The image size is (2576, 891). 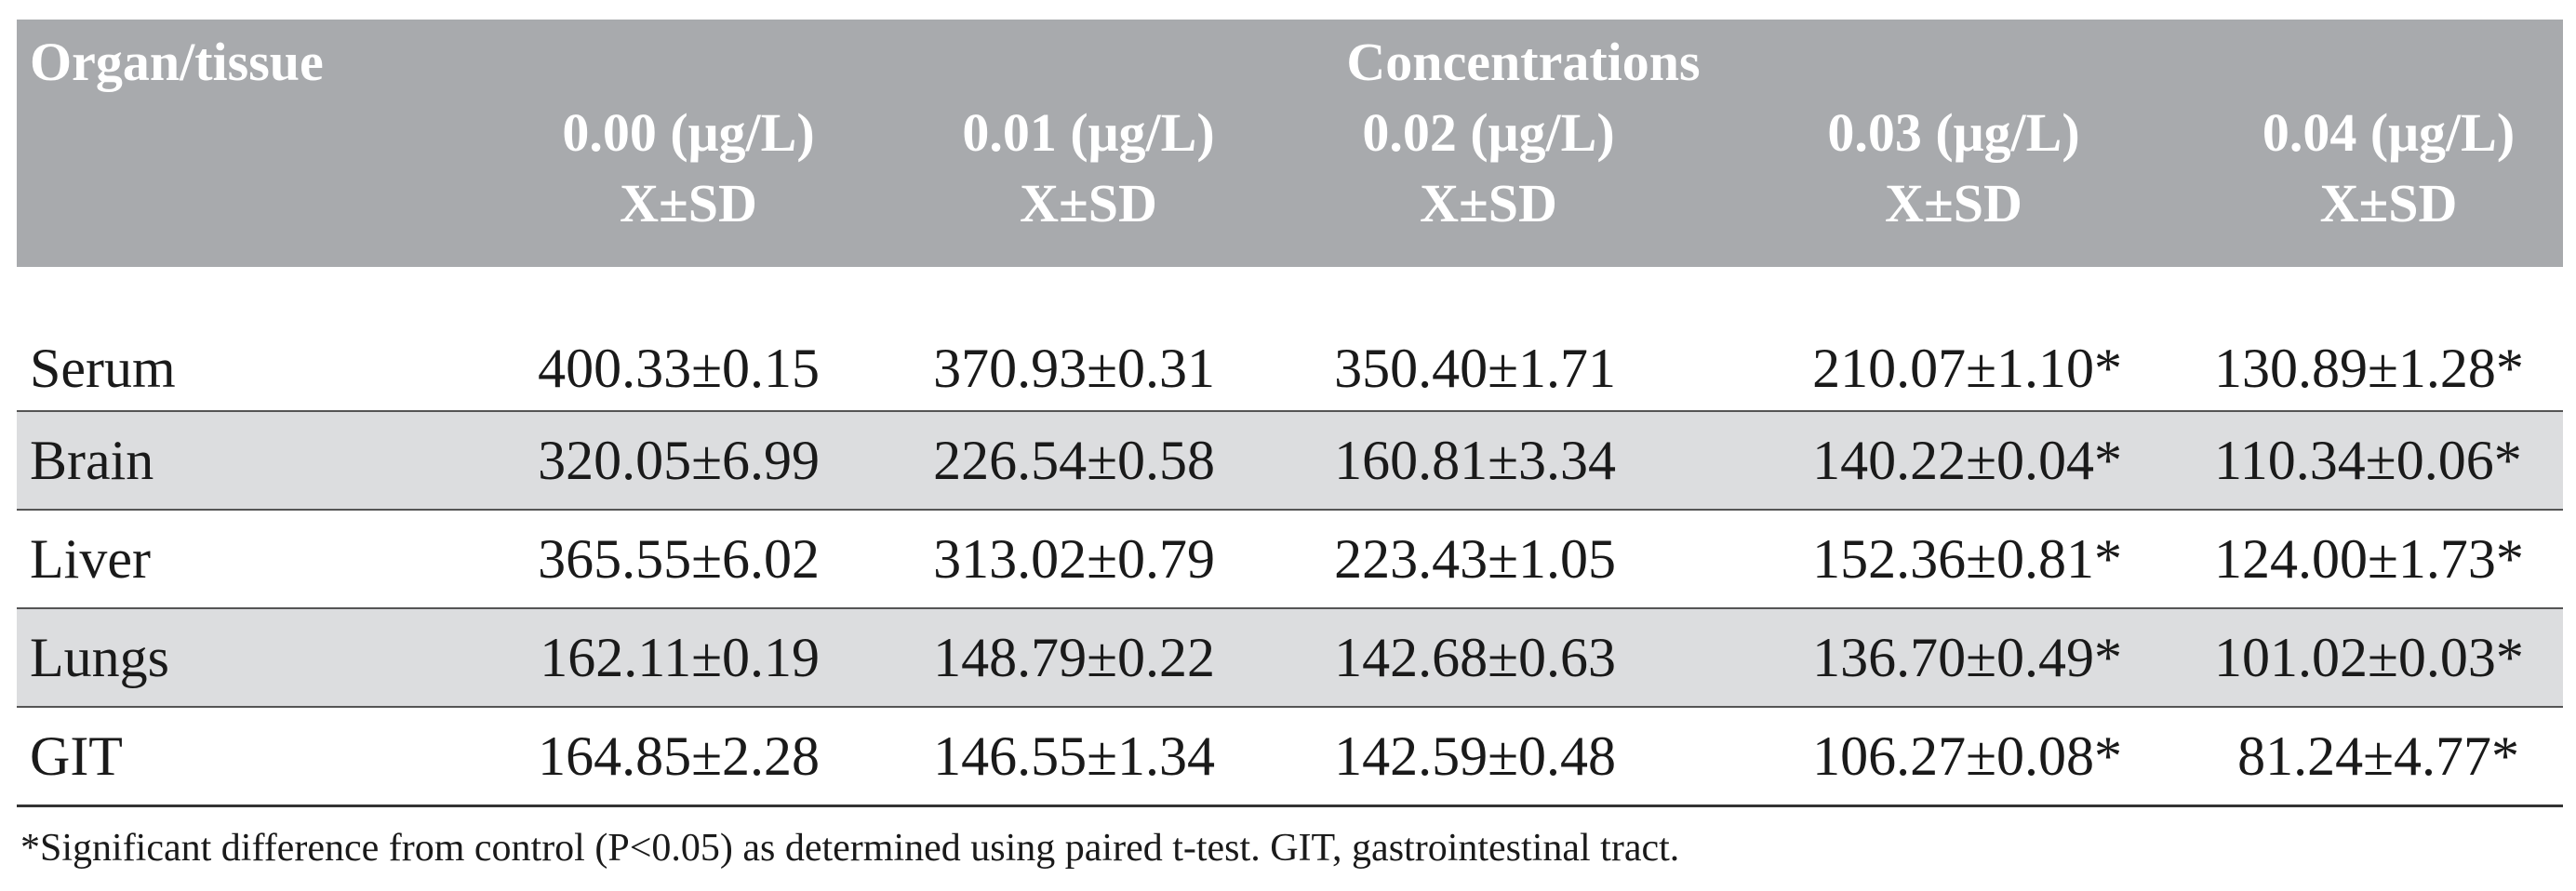 I want to click on value-cell: 130.89±1.28*, so click(x=2389, y=339).